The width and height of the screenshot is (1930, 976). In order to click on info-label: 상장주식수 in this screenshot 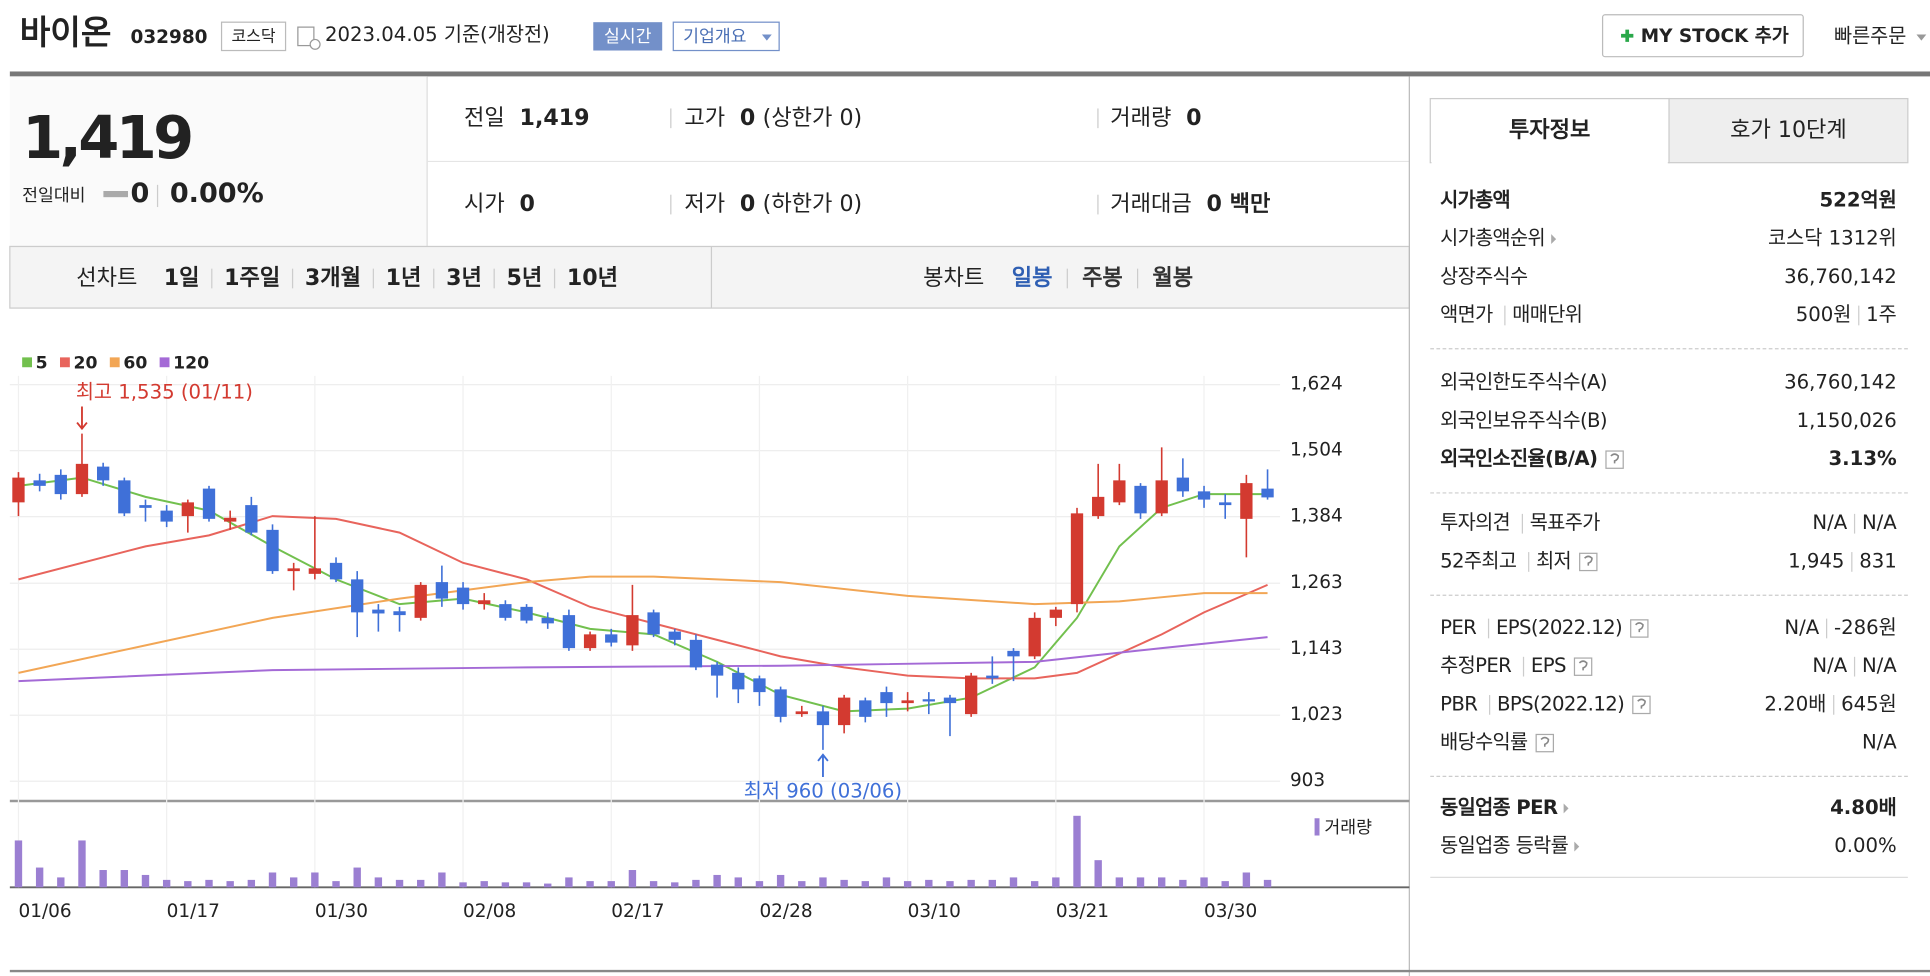, I will do `click(1484, 276)`.